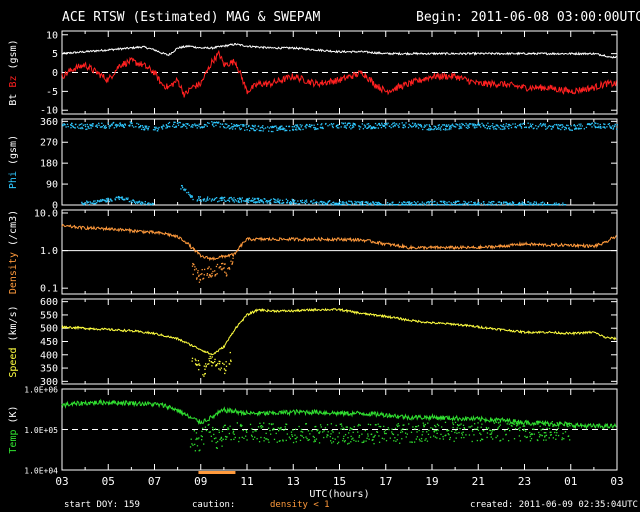  I want to click on ylabel-mag: Bt Bz (gsm), so click(13, 72).